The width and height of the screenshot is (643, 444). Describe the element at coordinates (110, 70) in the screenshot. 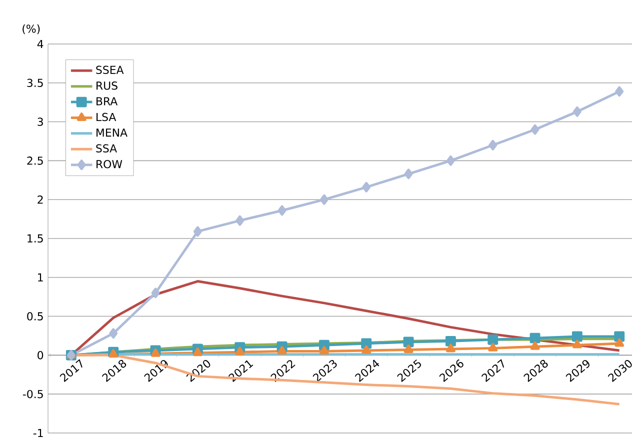

I see `legend-label: SSEA` at that location.